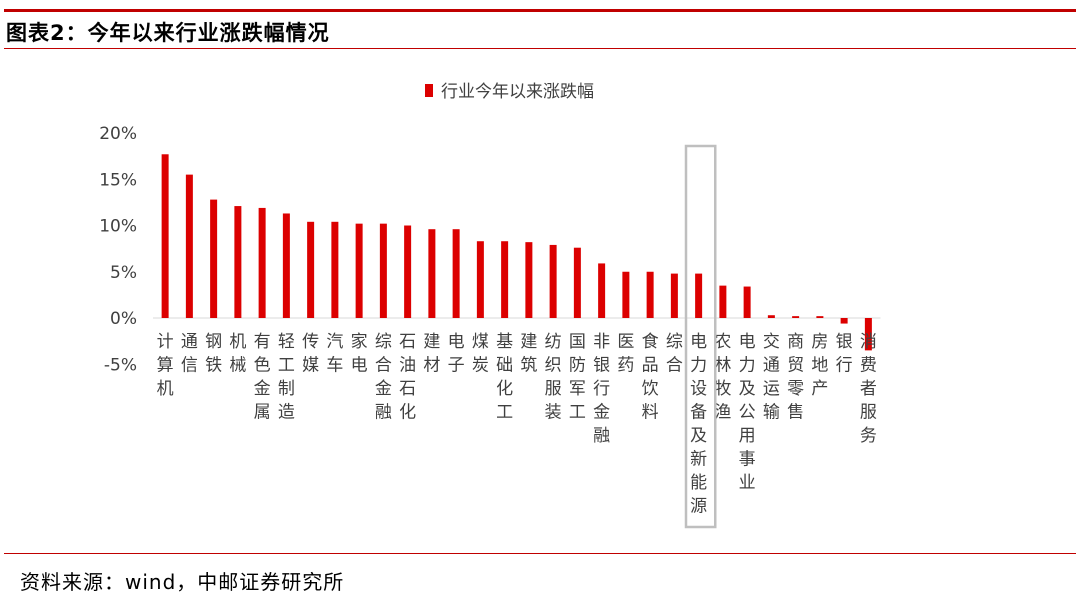 The width and height of the screenshot is (1080, 601). What do you see at coordinates (577, 377) in the screenshot?
I see `x-tick-label: 国防军工` at bounding box center [577, 377].